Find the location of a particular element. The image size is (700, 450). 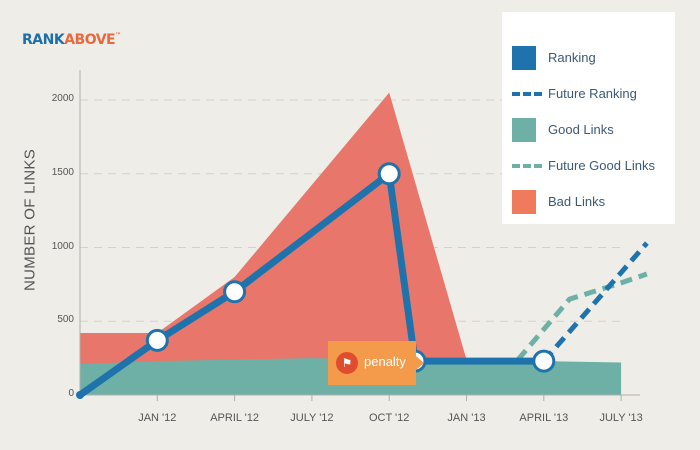

penalty-callout: ⚑ penalty is located at coordinates (372, 363).